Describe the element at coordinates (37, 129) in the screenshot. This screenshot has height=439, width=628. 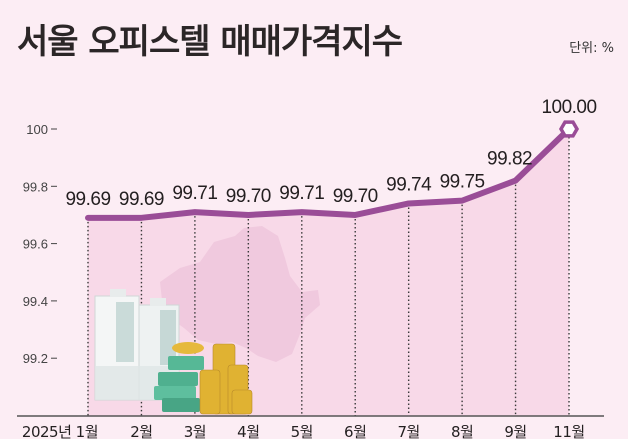
I see `y-tick-label: 100` at that location.